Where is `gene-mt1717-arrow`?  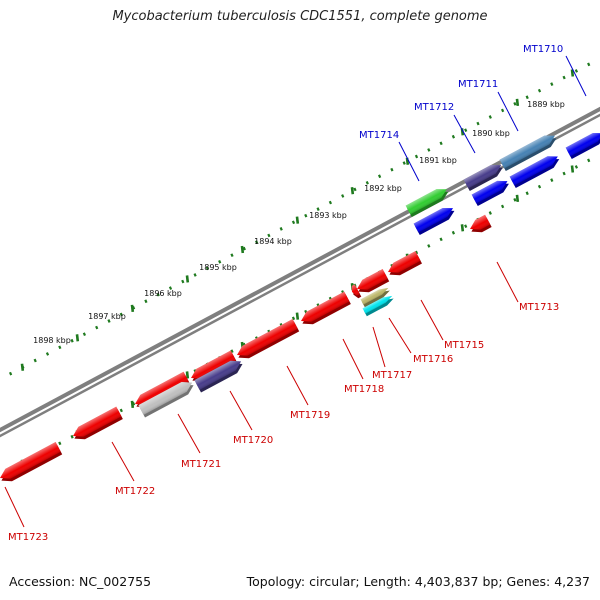
gene-mt1717-arrow is located at coordinates (376, 296).